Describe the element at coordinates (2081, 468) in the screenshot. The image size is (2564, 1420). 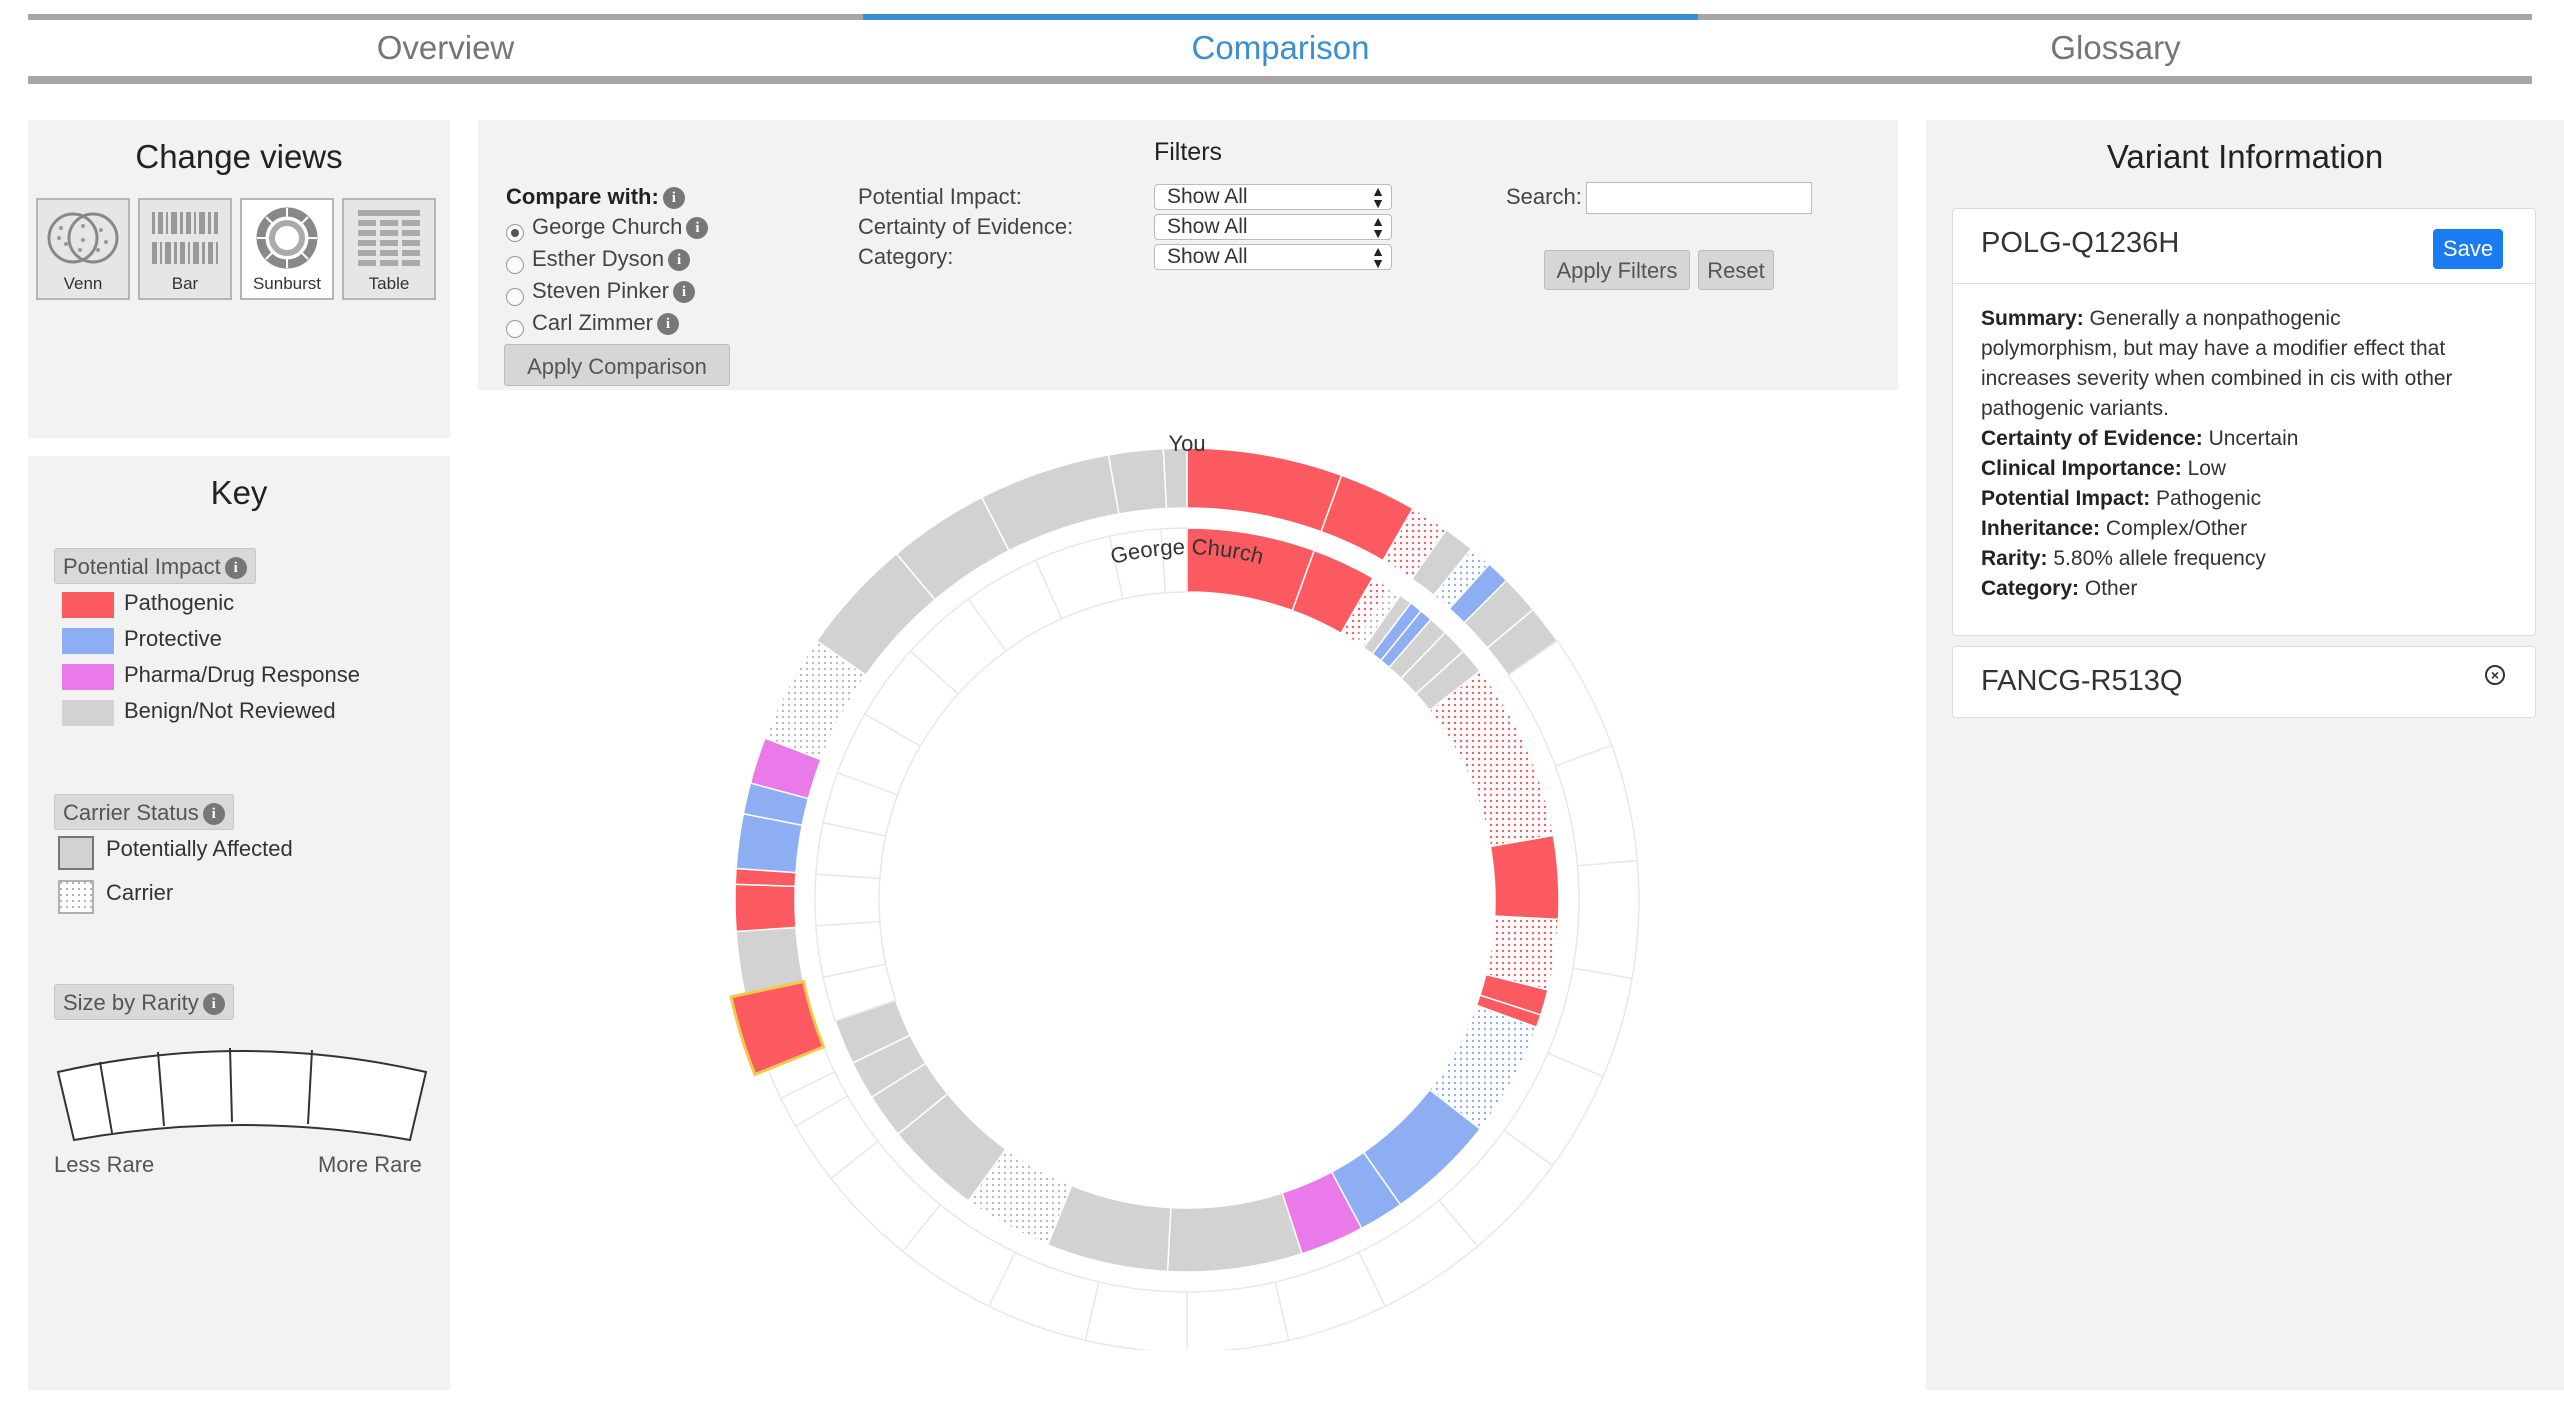
I see `detail-key: Clinical Importance:` at that location.